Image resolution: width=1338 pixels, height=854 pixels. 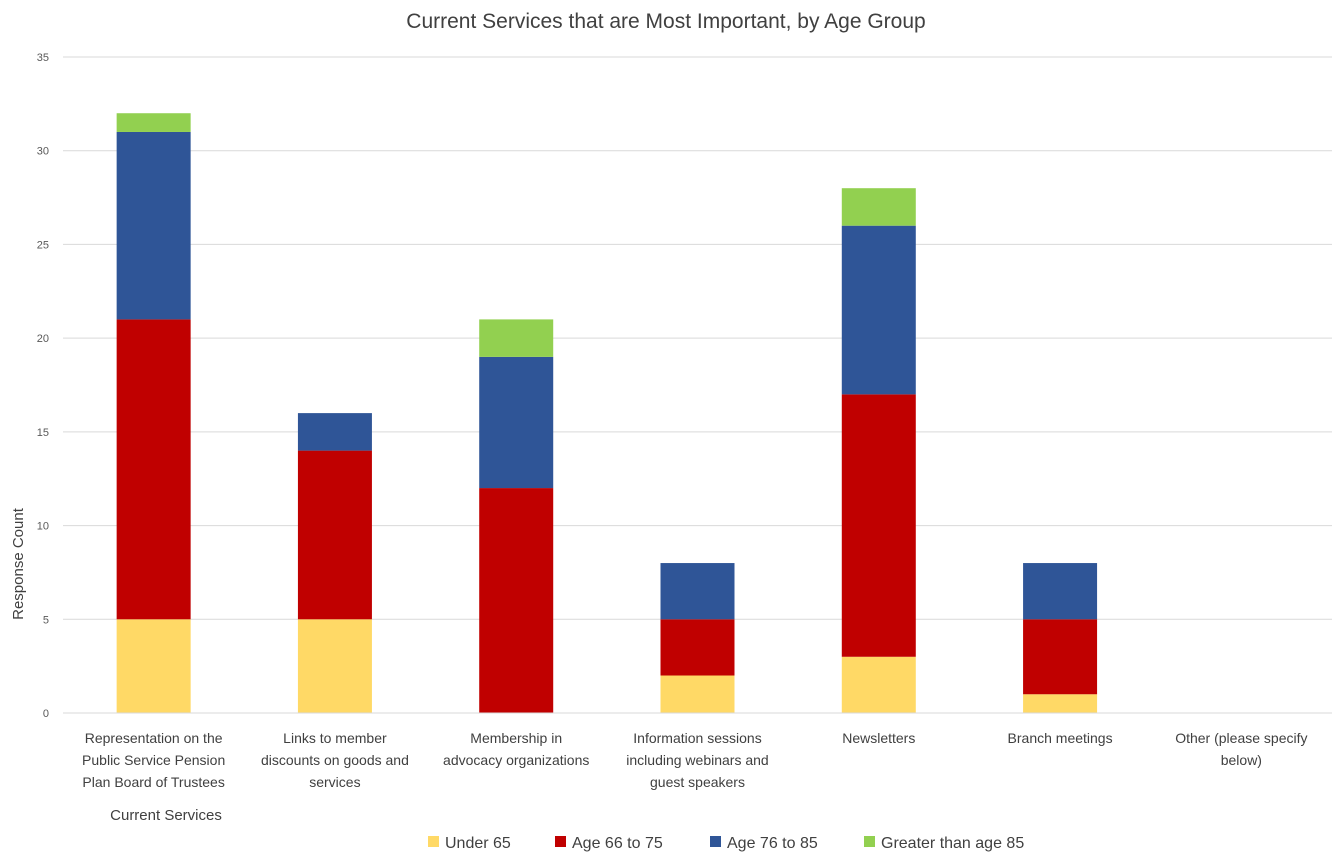 What do you see at coordinates (952, 843) in the screenshot?
I see `legend-label: Greater than age 85` at bounding box center [952, 843].